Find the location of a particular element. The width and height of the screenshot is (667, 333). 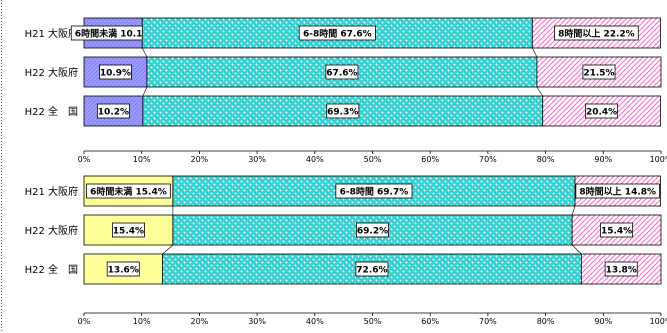

data-label: 69.2% is located at coordinates (372, 232).